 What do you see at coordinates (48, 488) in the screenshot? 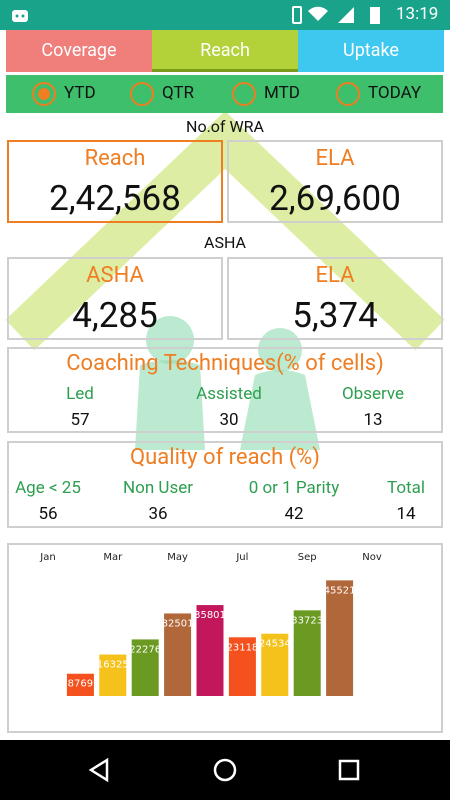
I see `column-label: Age < 25` at bounding box center [48, 488].